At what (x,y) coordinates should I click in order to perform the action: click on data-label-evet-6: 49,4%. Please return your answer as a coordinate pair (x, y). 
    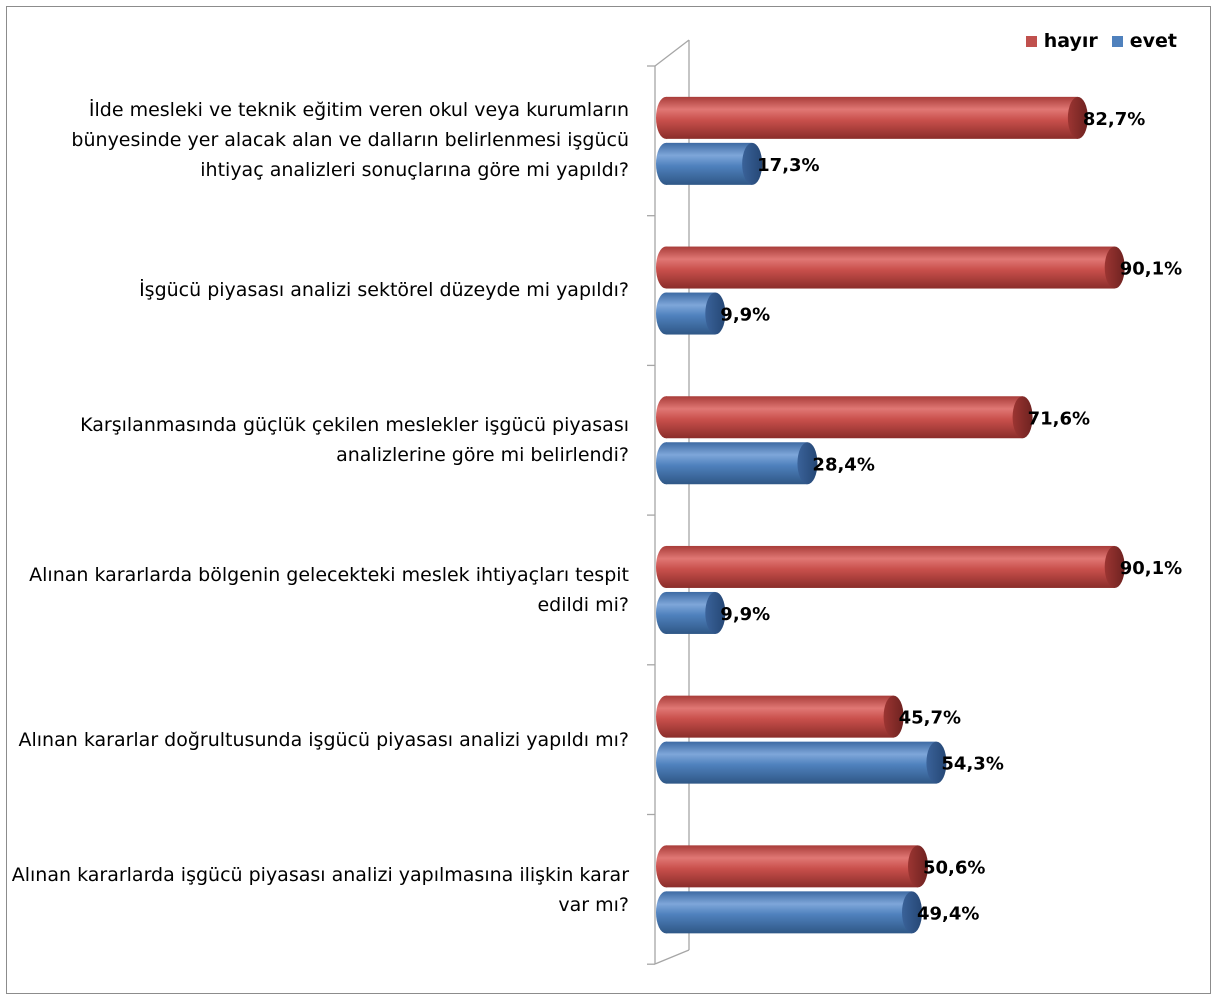
    Looking at the image, I should click on (948, 913).